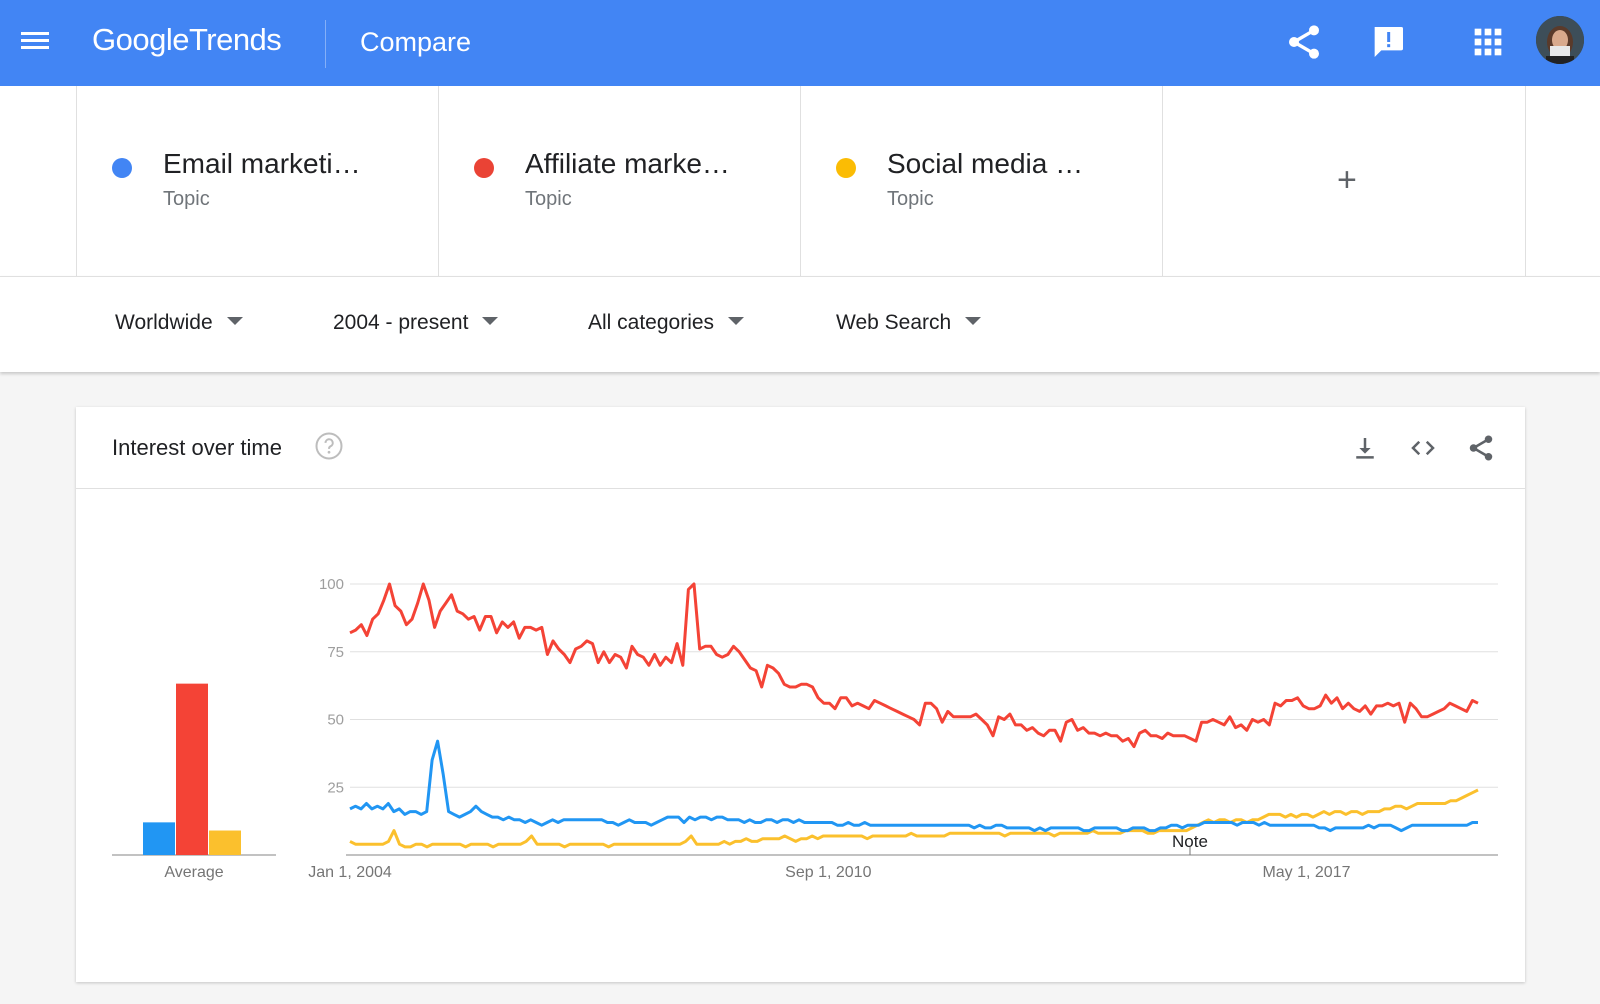 This screenshot has height=1004, width=1600. What do you see at coordinates (1488, 42) in the screenshot?
I see `apps-icon` at bounding box center [1488, 42].